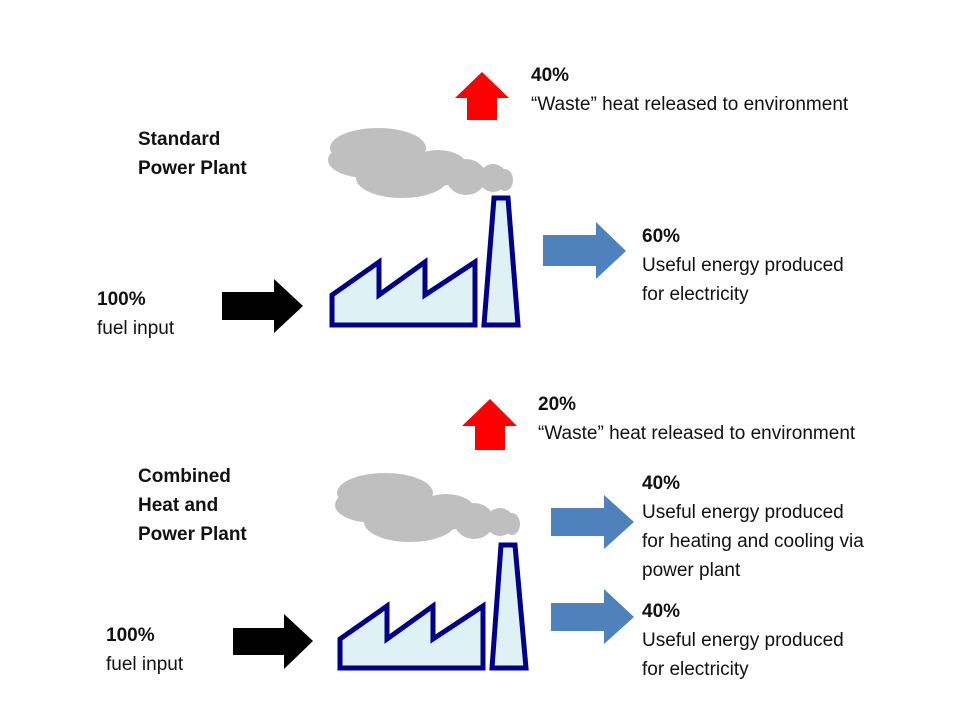 The width and height of the screenshot is (960, 720). Describe the element at coordinates (482, 96) in the screenshot. I see `standard-waste-heat-arrow` at that location.